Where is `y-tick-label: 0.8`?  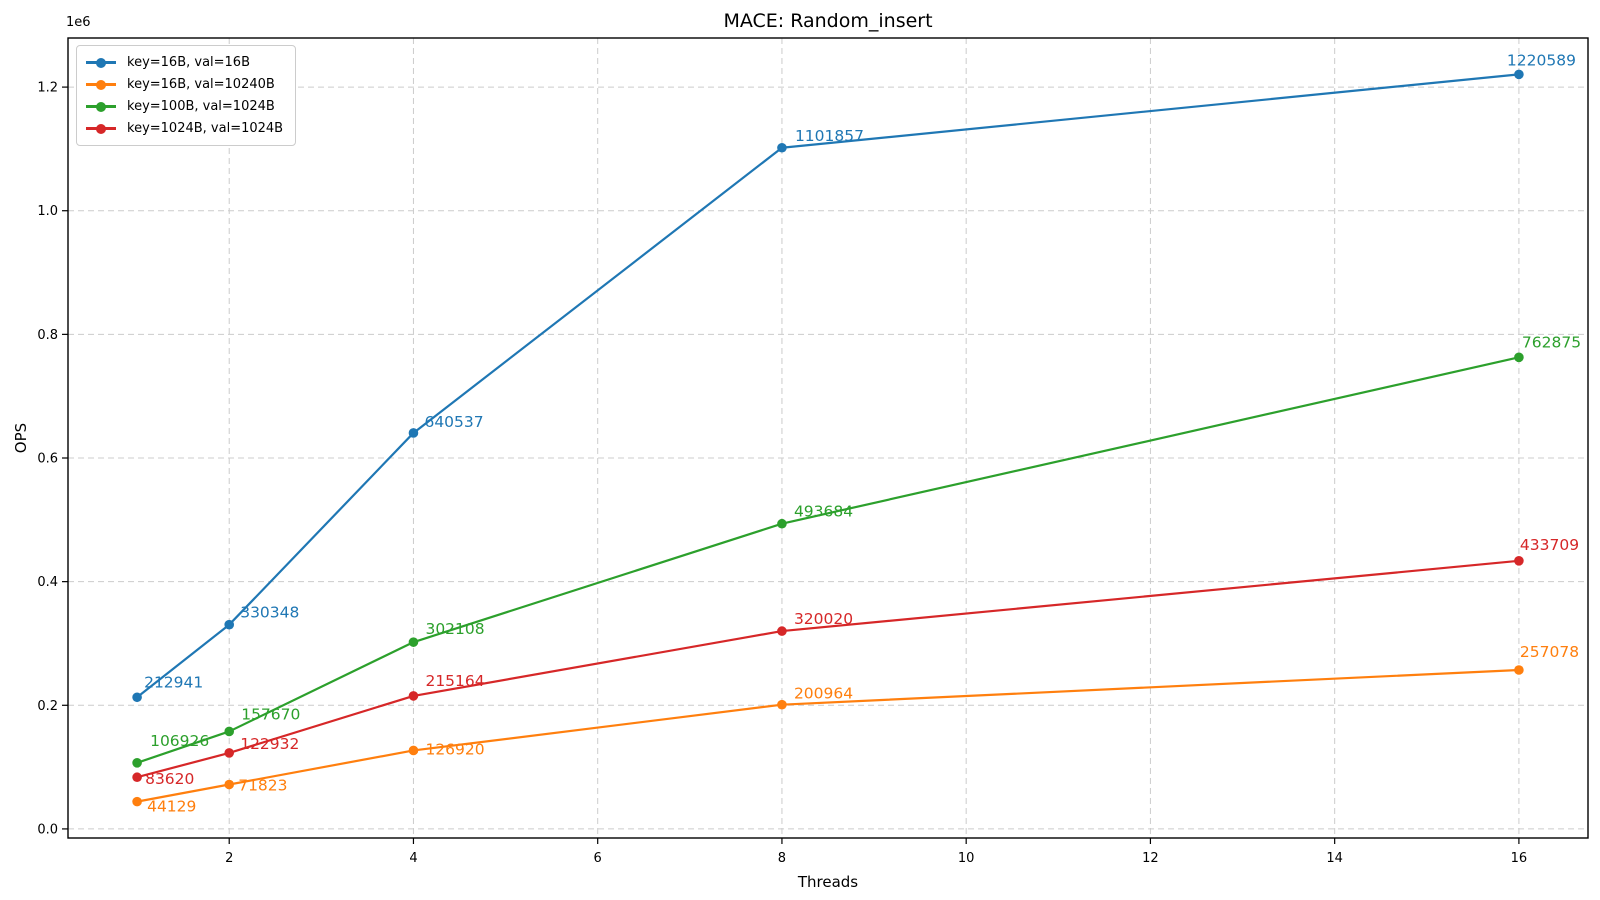
y-tick-label: 0.8 is located at coordinates (47, 335).